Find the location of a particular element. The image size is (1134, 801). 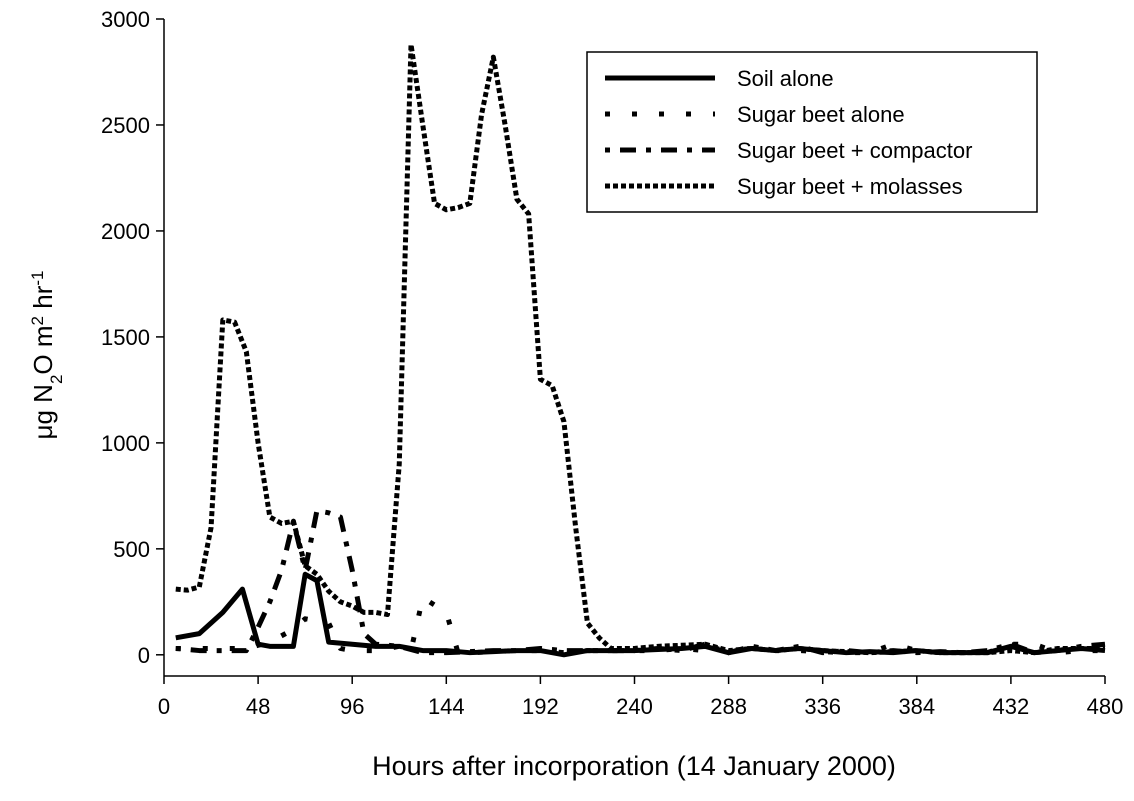

x-tick-label: 336 is located at coordinates (822, 706).